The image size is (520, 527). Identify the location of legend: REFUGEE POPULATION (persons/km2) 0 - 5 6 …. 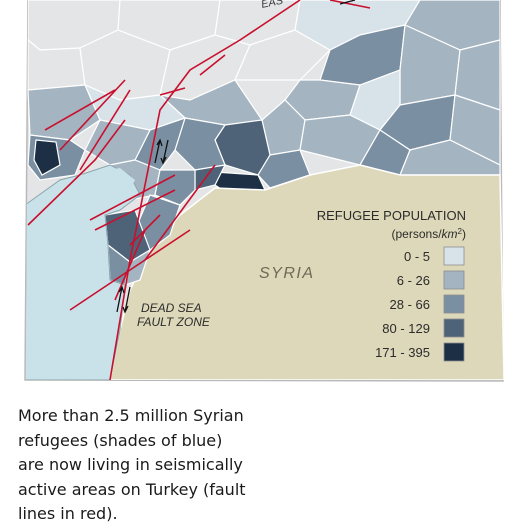
(391, 285).